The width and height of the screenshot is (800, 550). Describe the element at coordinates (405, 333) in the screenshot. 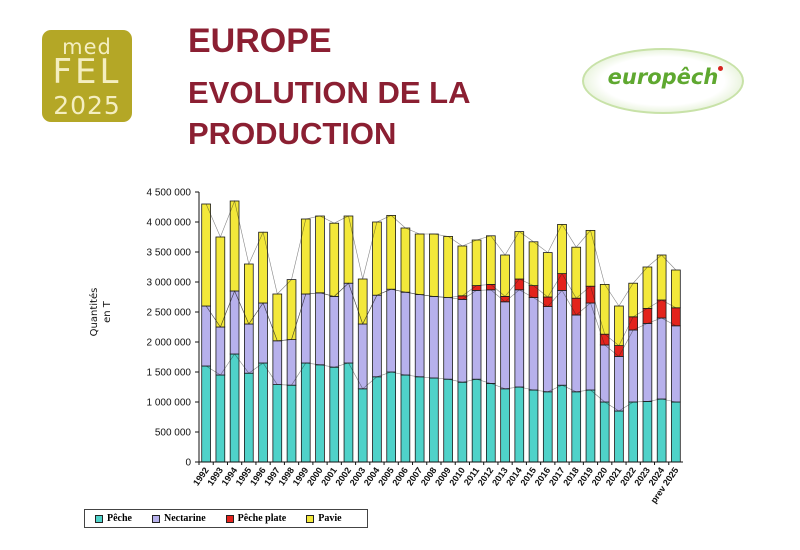

I see `bar-nectarine-2006` at that location.